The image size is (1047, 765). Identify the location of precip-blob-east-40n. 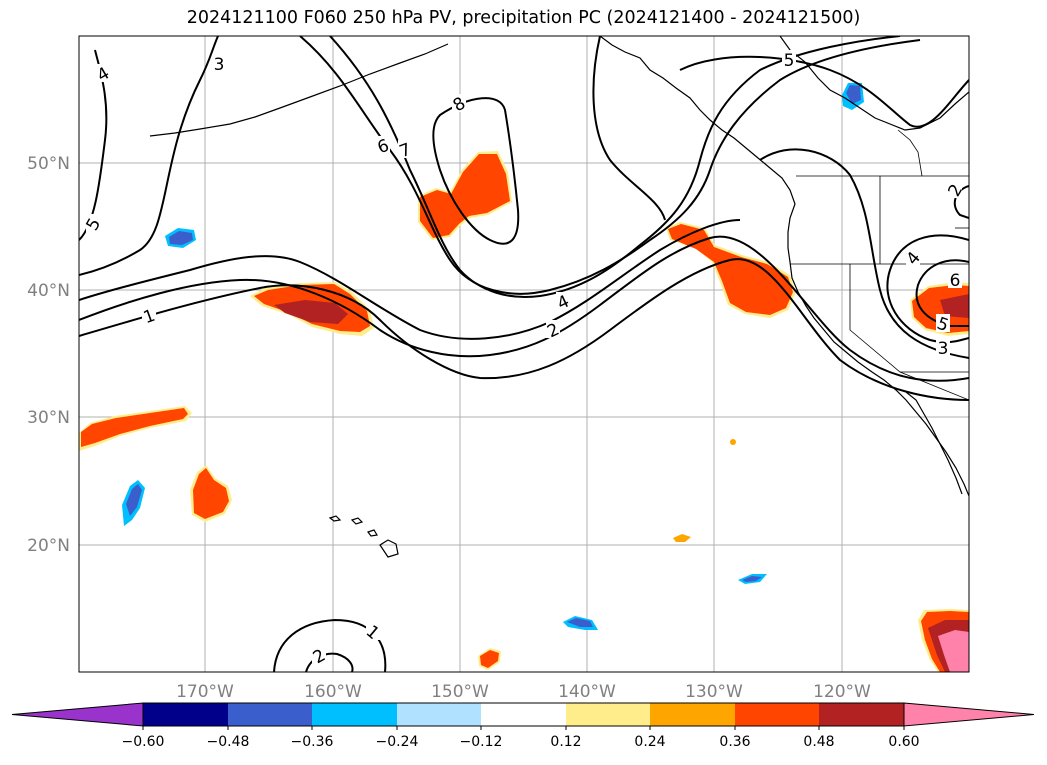
(939, 309).